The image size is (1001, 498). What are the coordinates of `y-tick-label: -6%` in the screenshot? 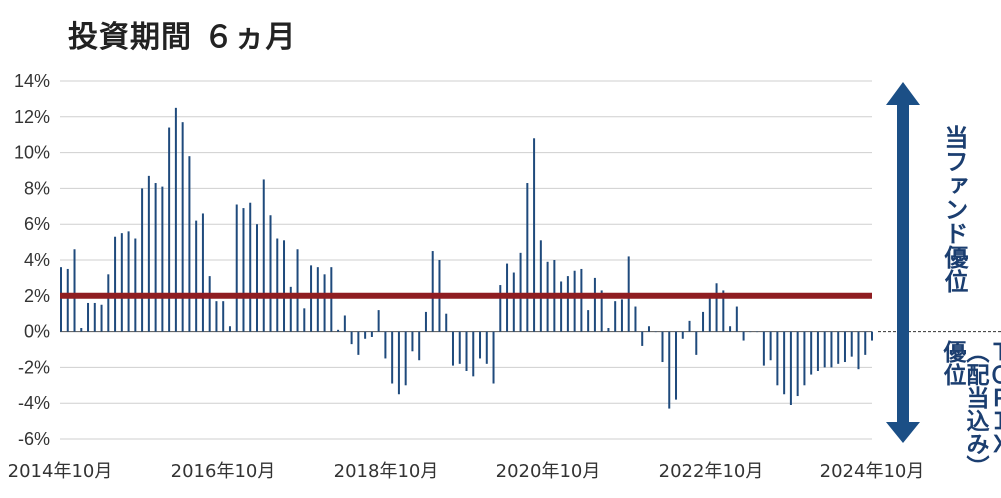 It's located at (34, 439).